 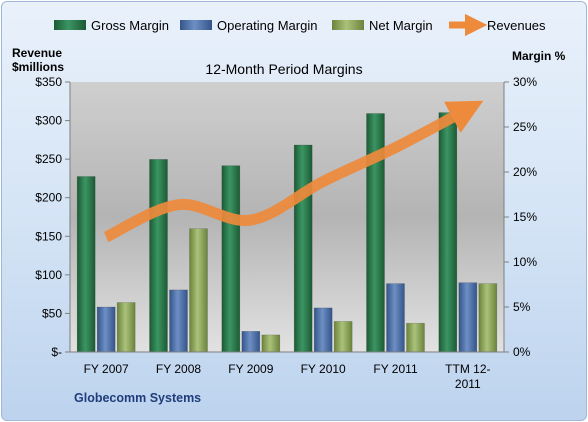 I want to click on x-tick-label: 2011, so click(x=468, y=384).